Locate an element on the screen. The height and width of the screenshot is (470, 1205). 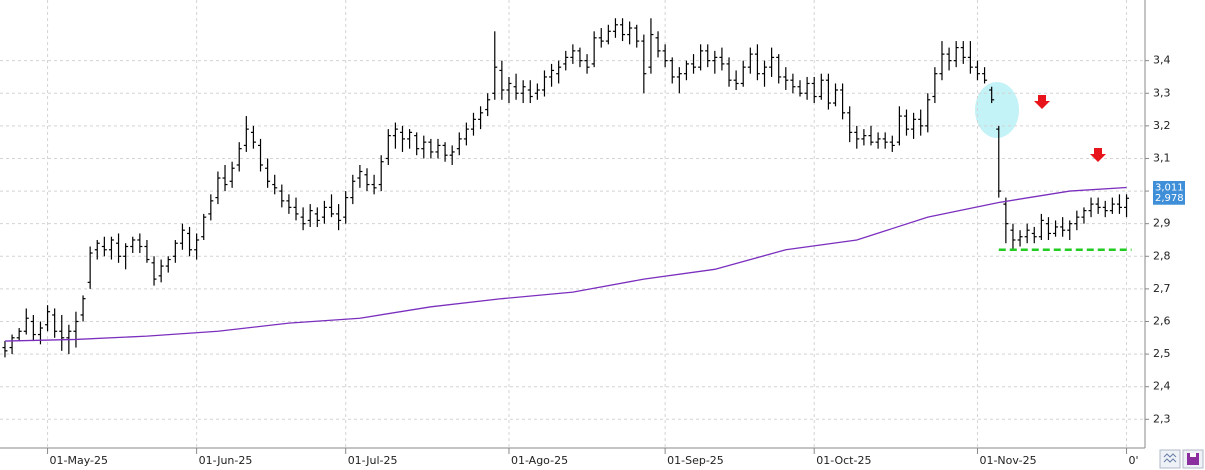
y-tick-label: 2,9 is located at coordinates (1162, 223).